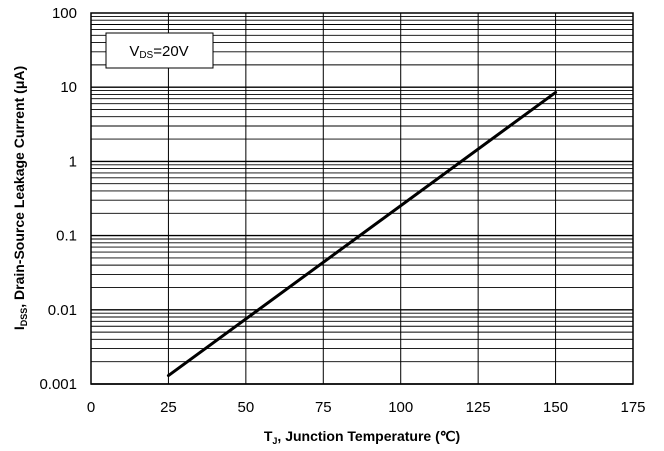  What do you see at coordinates (58, 384) in the screenshot?
I see `y-tick-label: 0.001` at bounding box center [58, 384].